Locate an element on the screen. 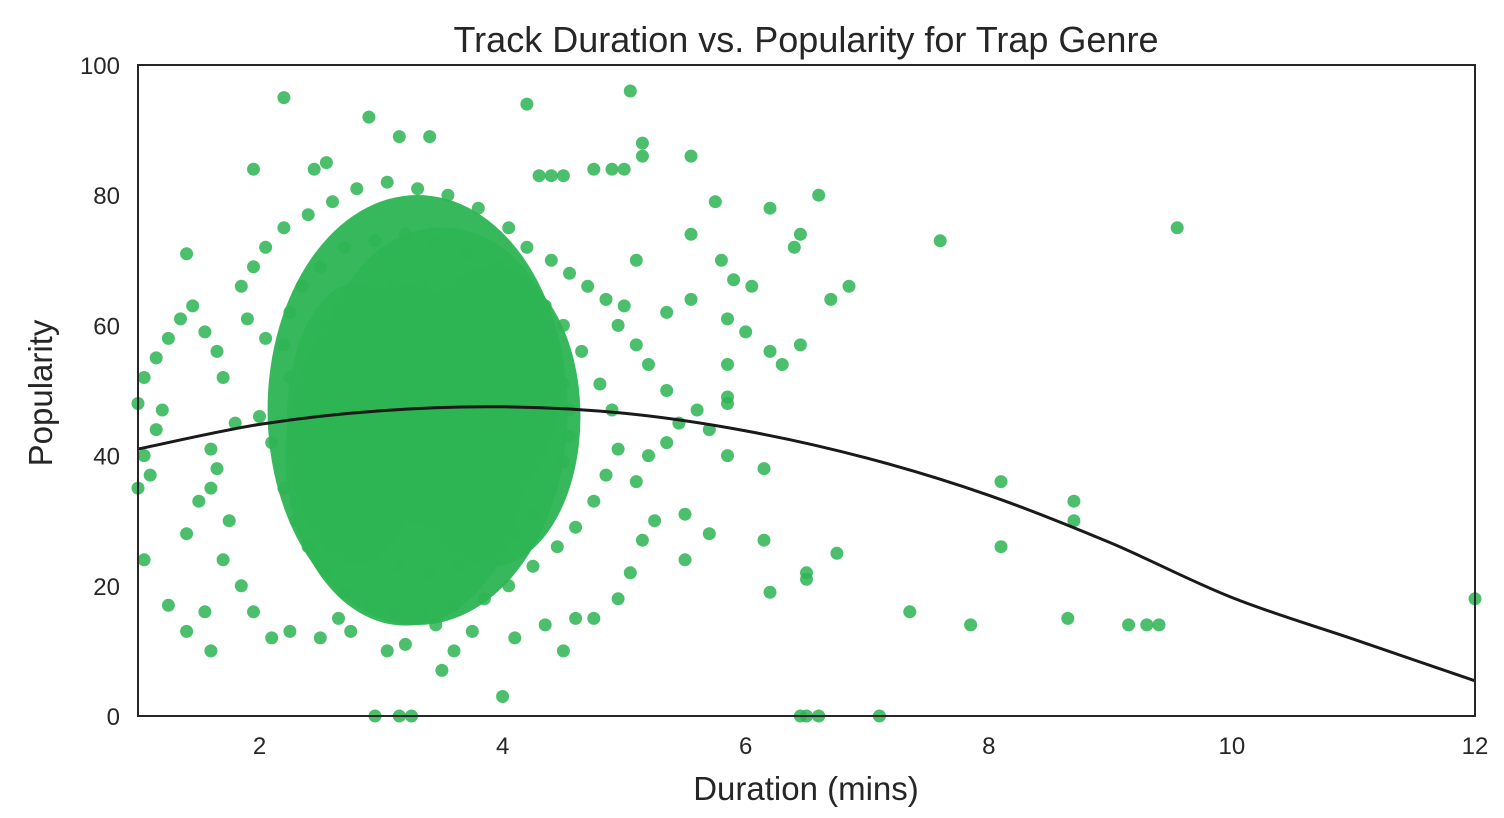 This screenshot has height=818, width=1504. x-tick-label: 12 is located at coordinates (1475, 746).